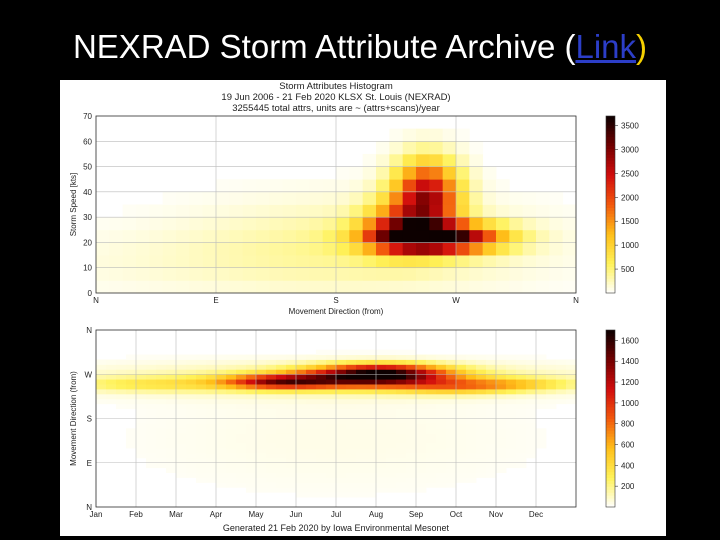 Image resolution: width=720 pixels, height=540 pixels. I want to click on direction-colorbar-tick-label: 400, so click(628, 465).